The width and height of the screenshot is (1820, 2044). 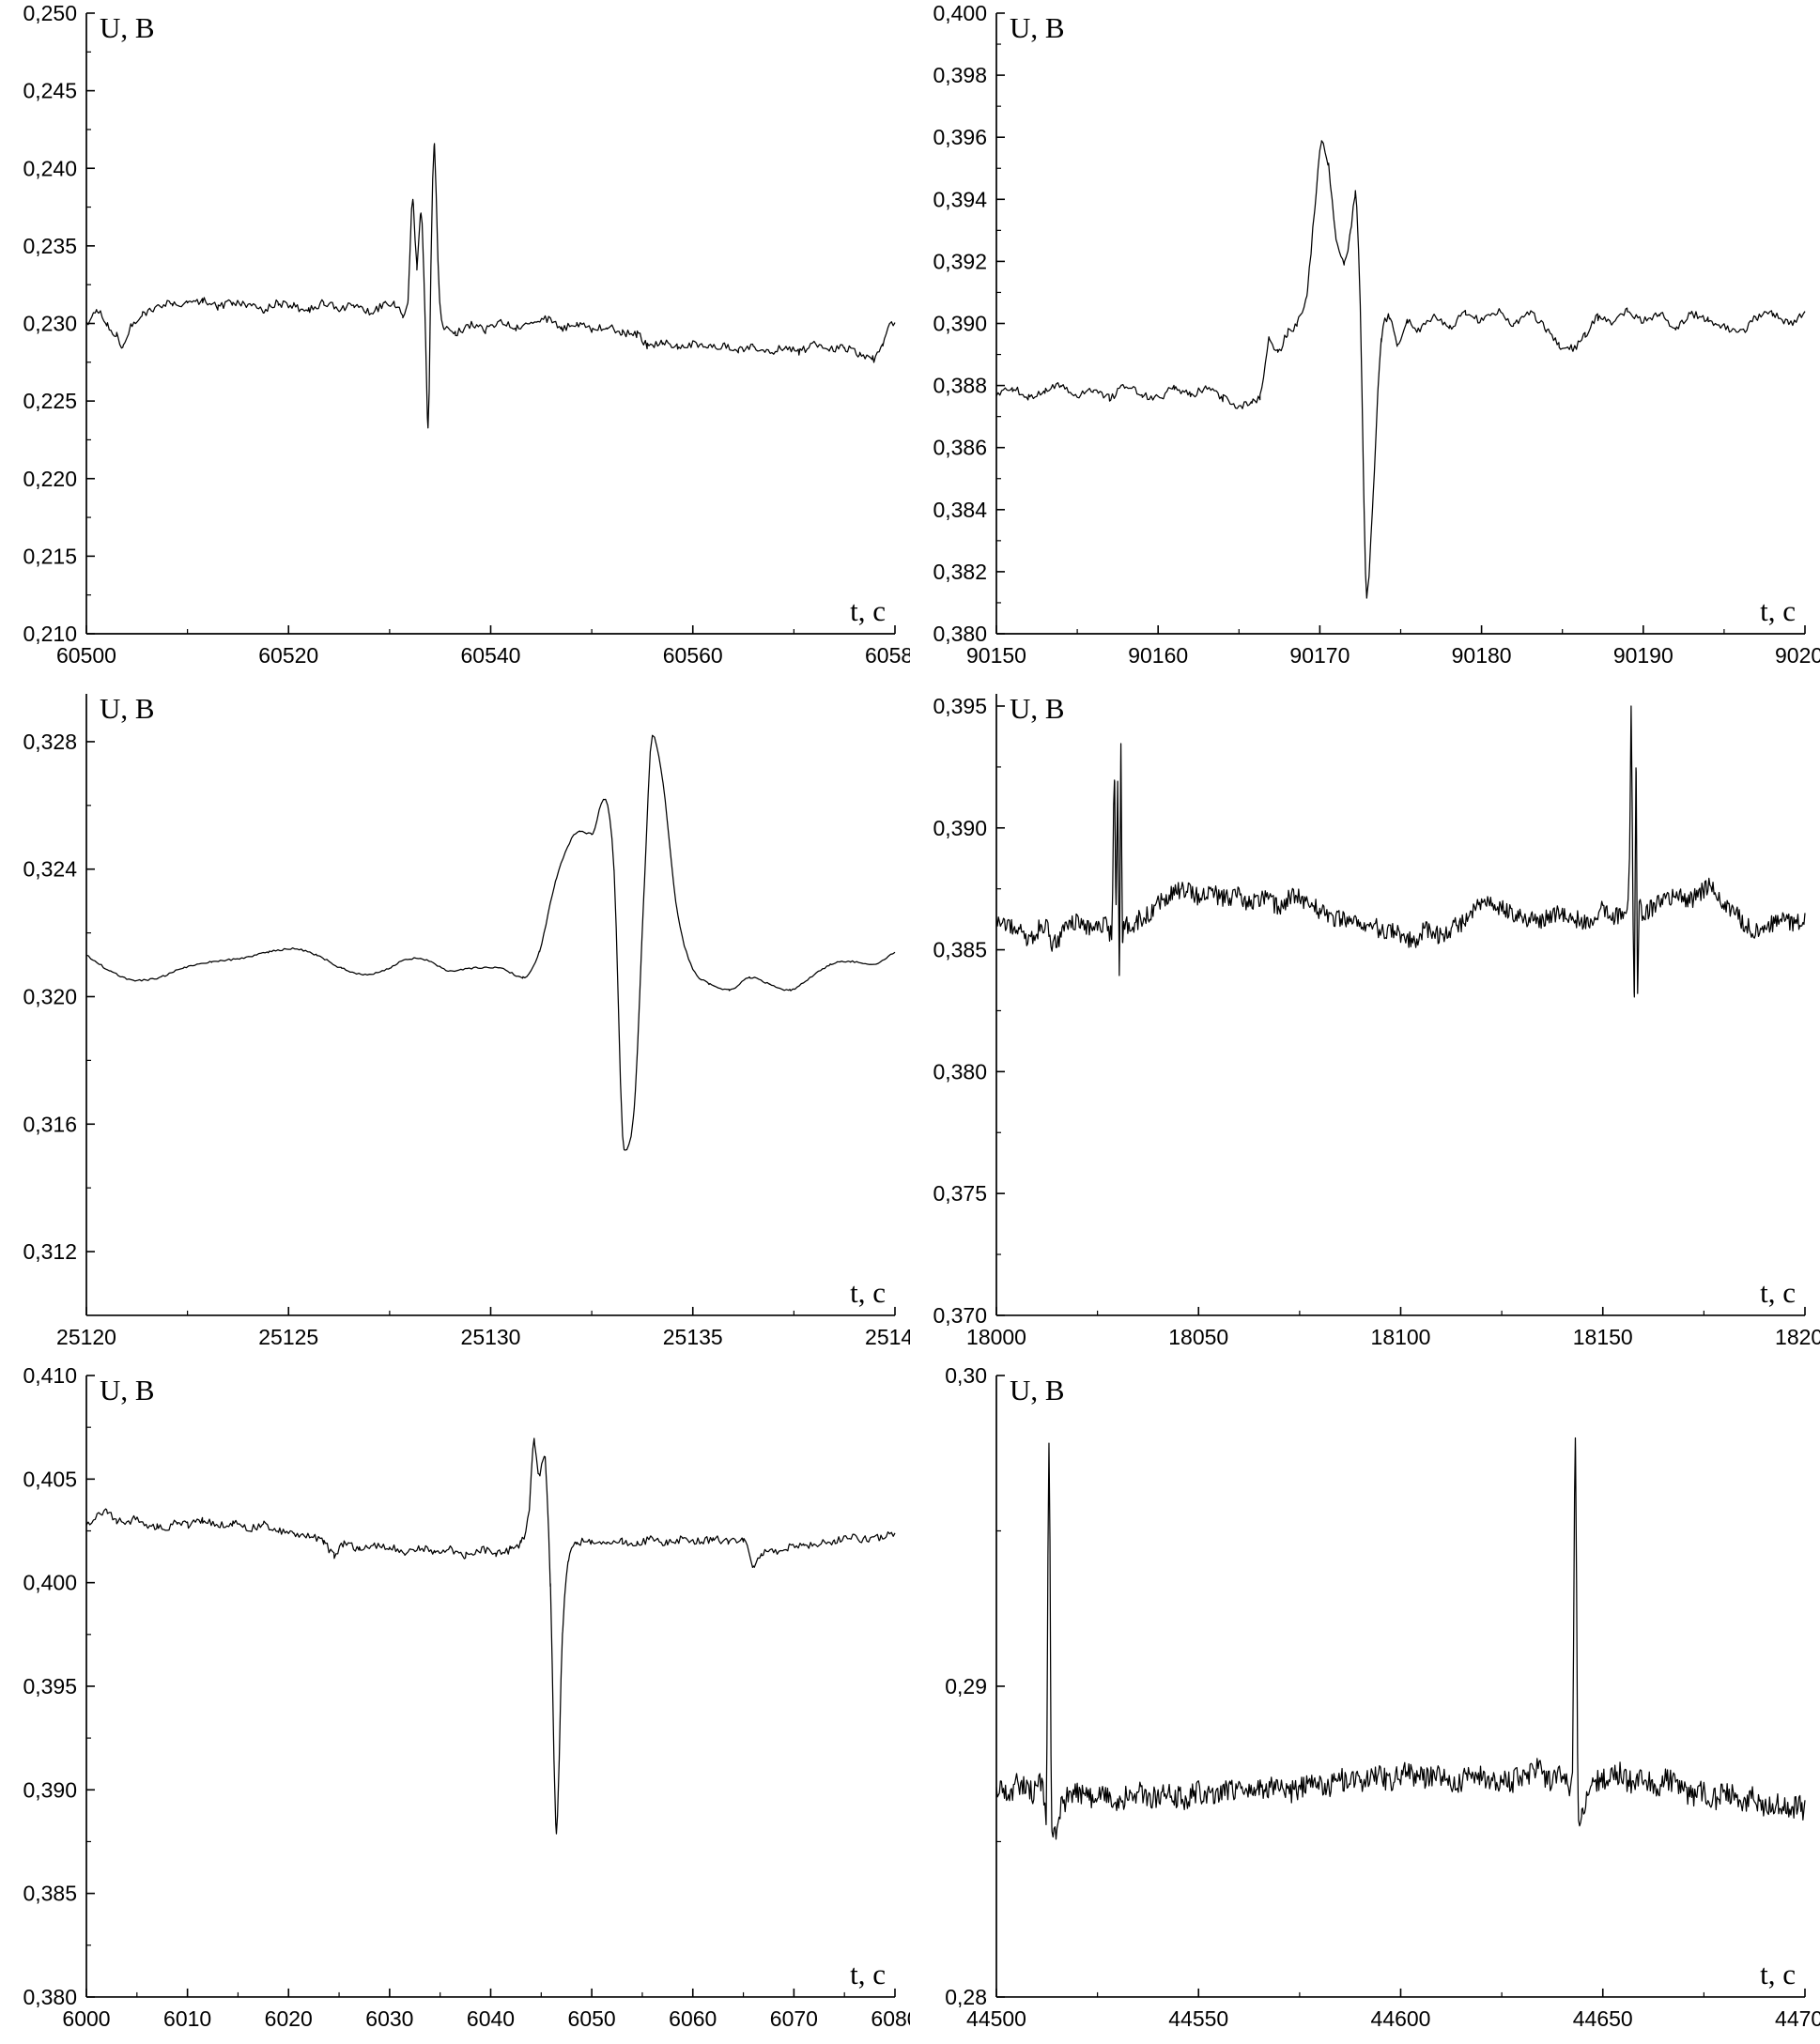 I want to click on y-tick-label: 0,28, so click(x=966, y=1997).